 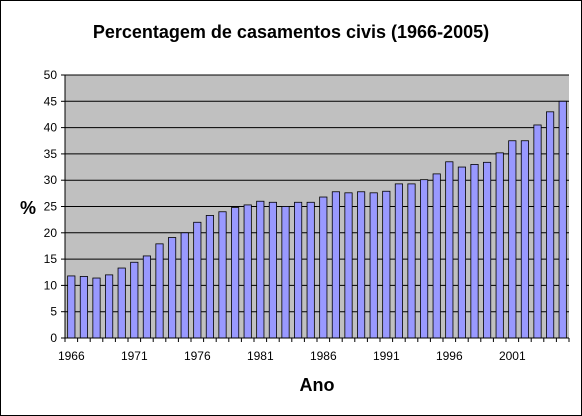 I want to click on bar-1983, so click(x=285, y=272).